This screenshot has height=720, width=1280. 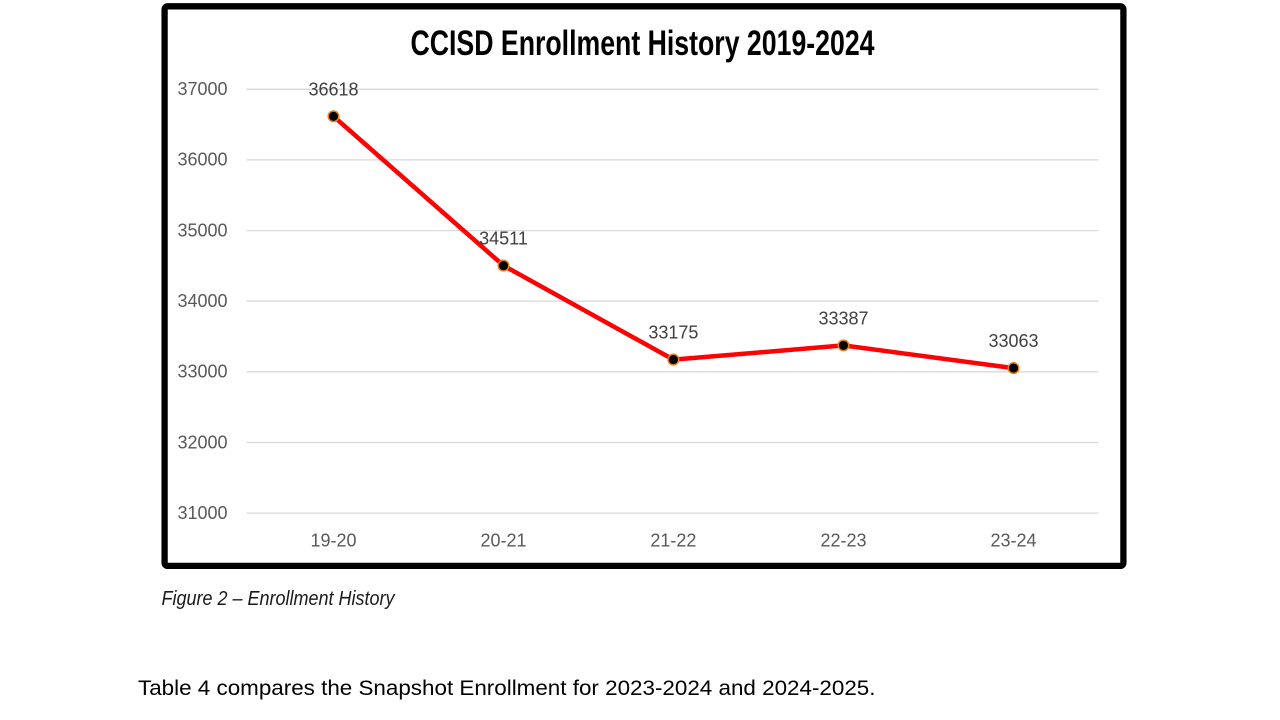 What do you see at coordinates (202, 372) in the screenshot?
I see `svg-text: 33000` at bounding box center [202, 372].